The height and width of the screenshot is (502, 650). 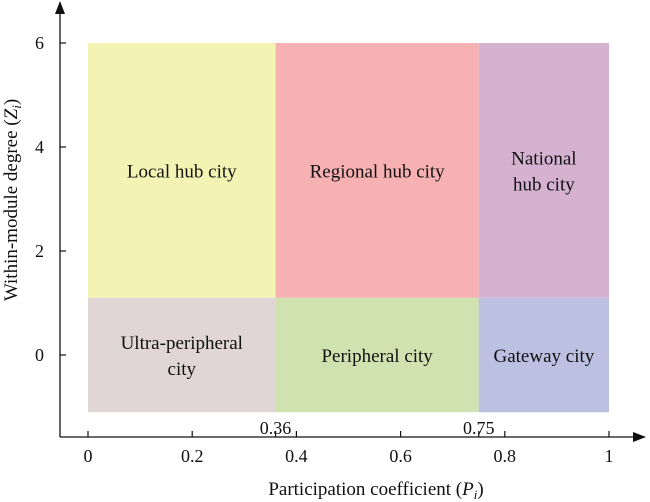 What do you see at coordinates (182, 343) in the screenshot?
I see `region-label-ultra-peripheral: Ultra-peripheral` at bounding box center [182, 343].